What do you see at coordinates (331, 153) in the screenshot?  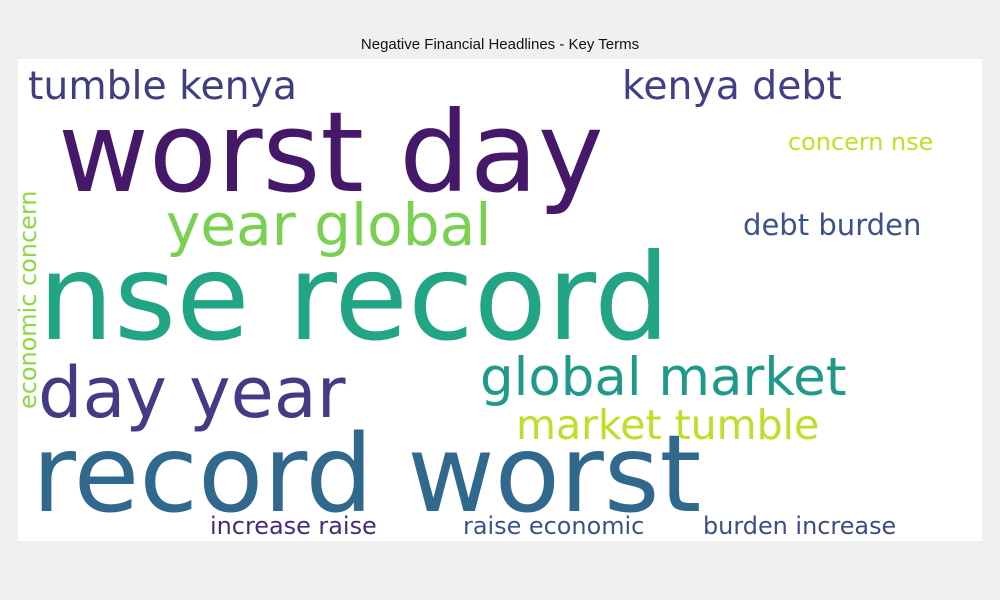 I see `word-cloud-term: worst day` at bounding box center [331, 153].